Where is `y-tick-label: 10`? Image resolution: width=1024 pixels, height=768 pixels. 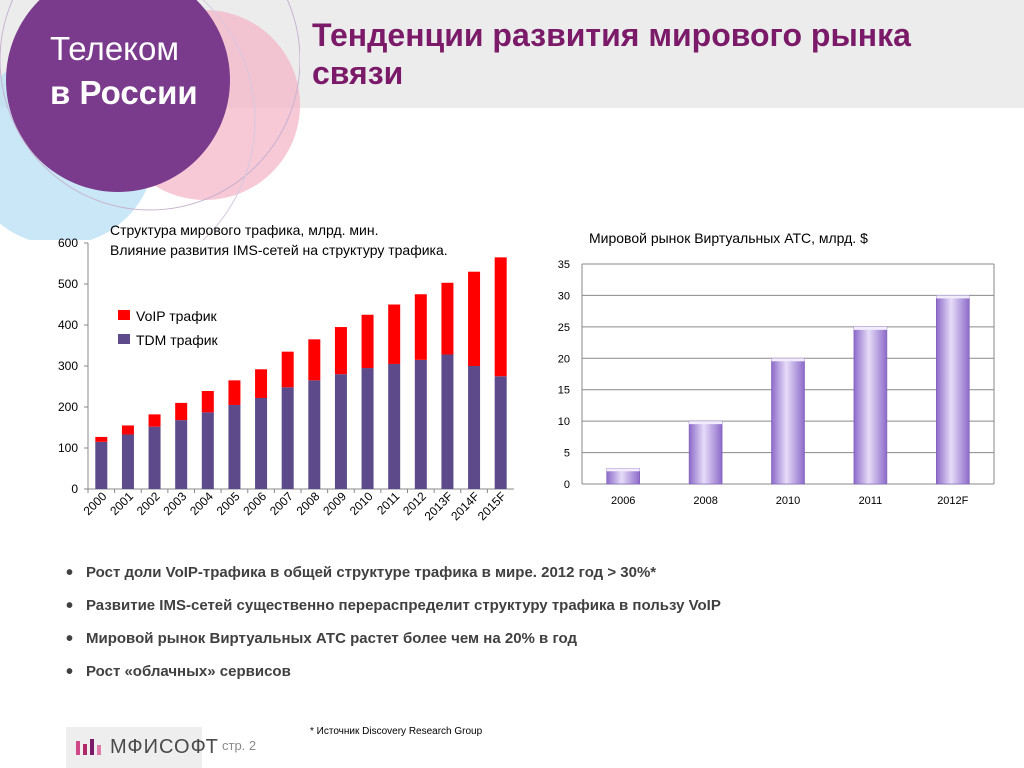 y-tick-label: 10 is located at coordinates (564, 422).